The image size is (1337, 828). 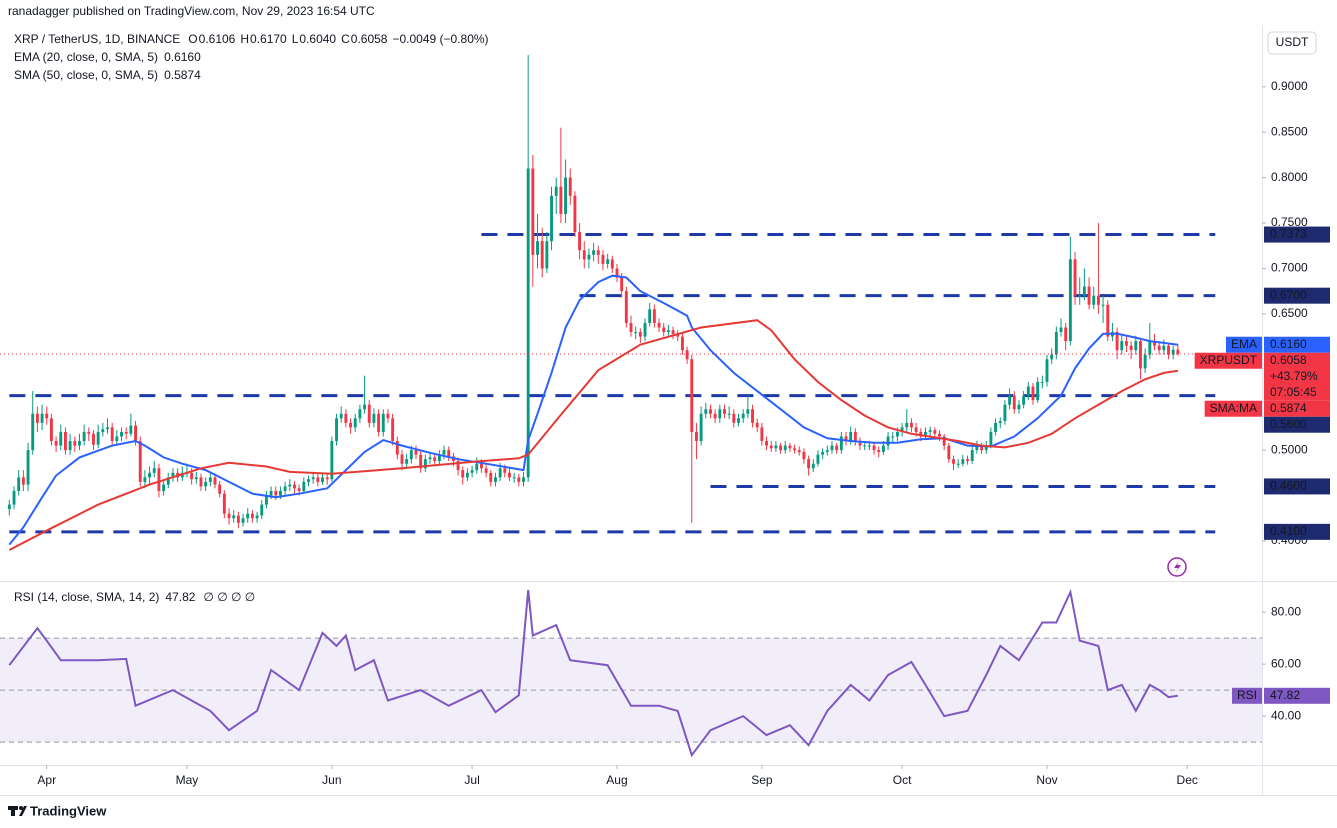 I want to click on price-tag-text: 0.6700, so click(x=1288, y=295).